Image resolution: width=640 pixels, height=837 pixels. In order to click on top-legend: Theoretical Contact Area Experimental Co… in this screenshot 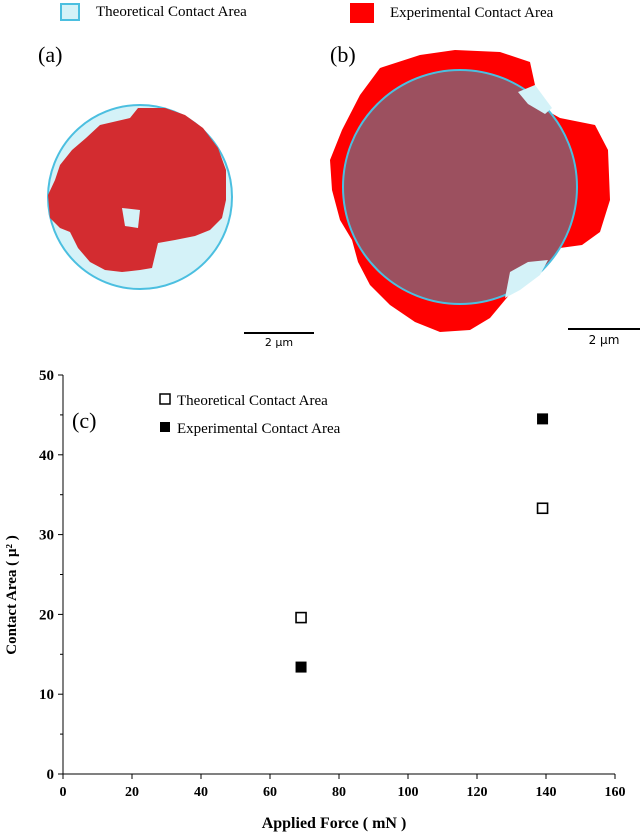, I will do `click(320, 15)`.